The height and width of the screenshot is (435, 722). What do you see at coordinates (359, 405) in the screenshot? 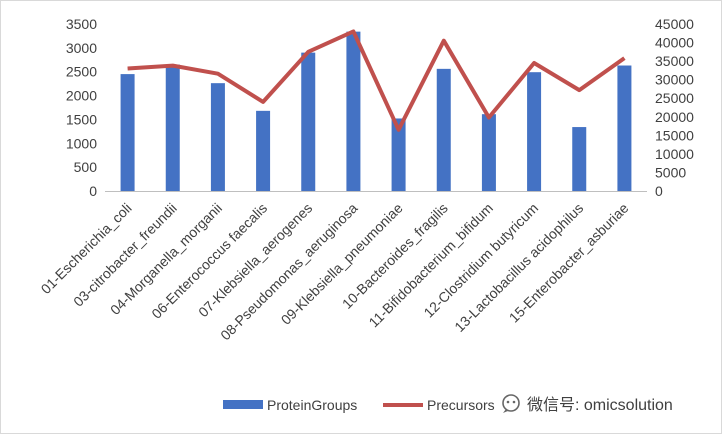
I see `legend: ProteinGroups Precursors` at bounding box center [359, 405].